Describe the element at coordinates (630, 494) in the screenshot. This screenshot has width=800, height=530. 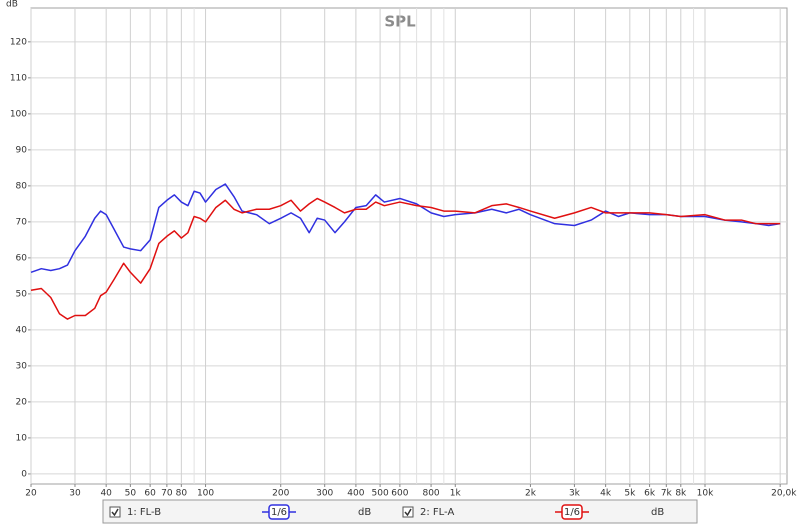
I see `x-tick-label: 5k` at that location.